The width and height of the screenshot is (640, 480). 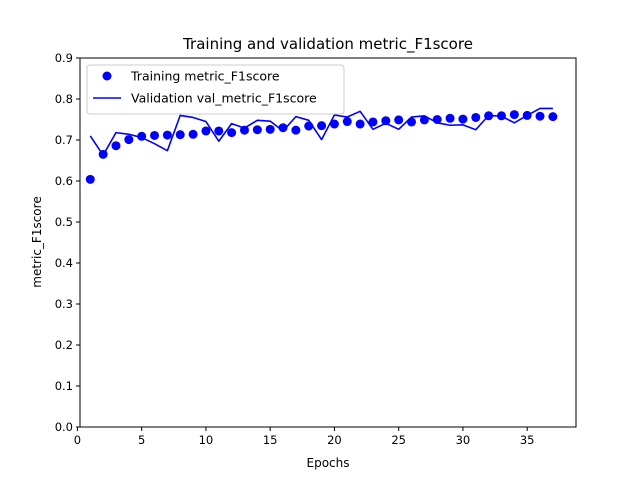 What do you see at coordinates (37, 241) in the screenshot?
I see `y-axis-label: metric_F1score` at bounding box center [37, 241].